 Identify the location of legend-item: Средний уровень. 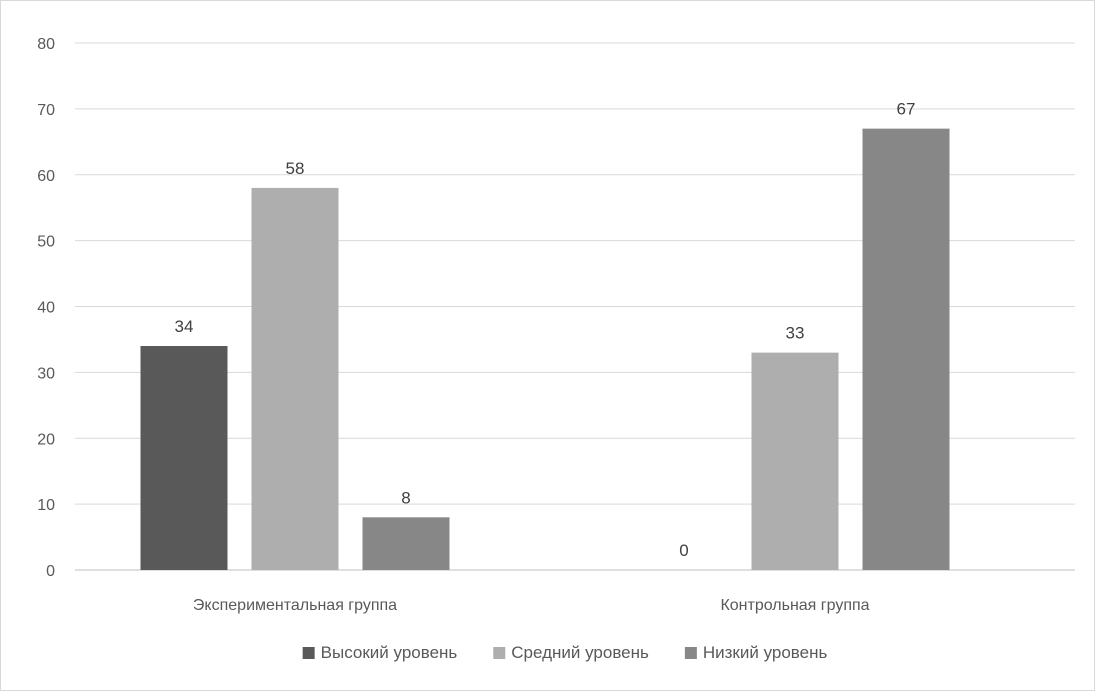
(571, 652).